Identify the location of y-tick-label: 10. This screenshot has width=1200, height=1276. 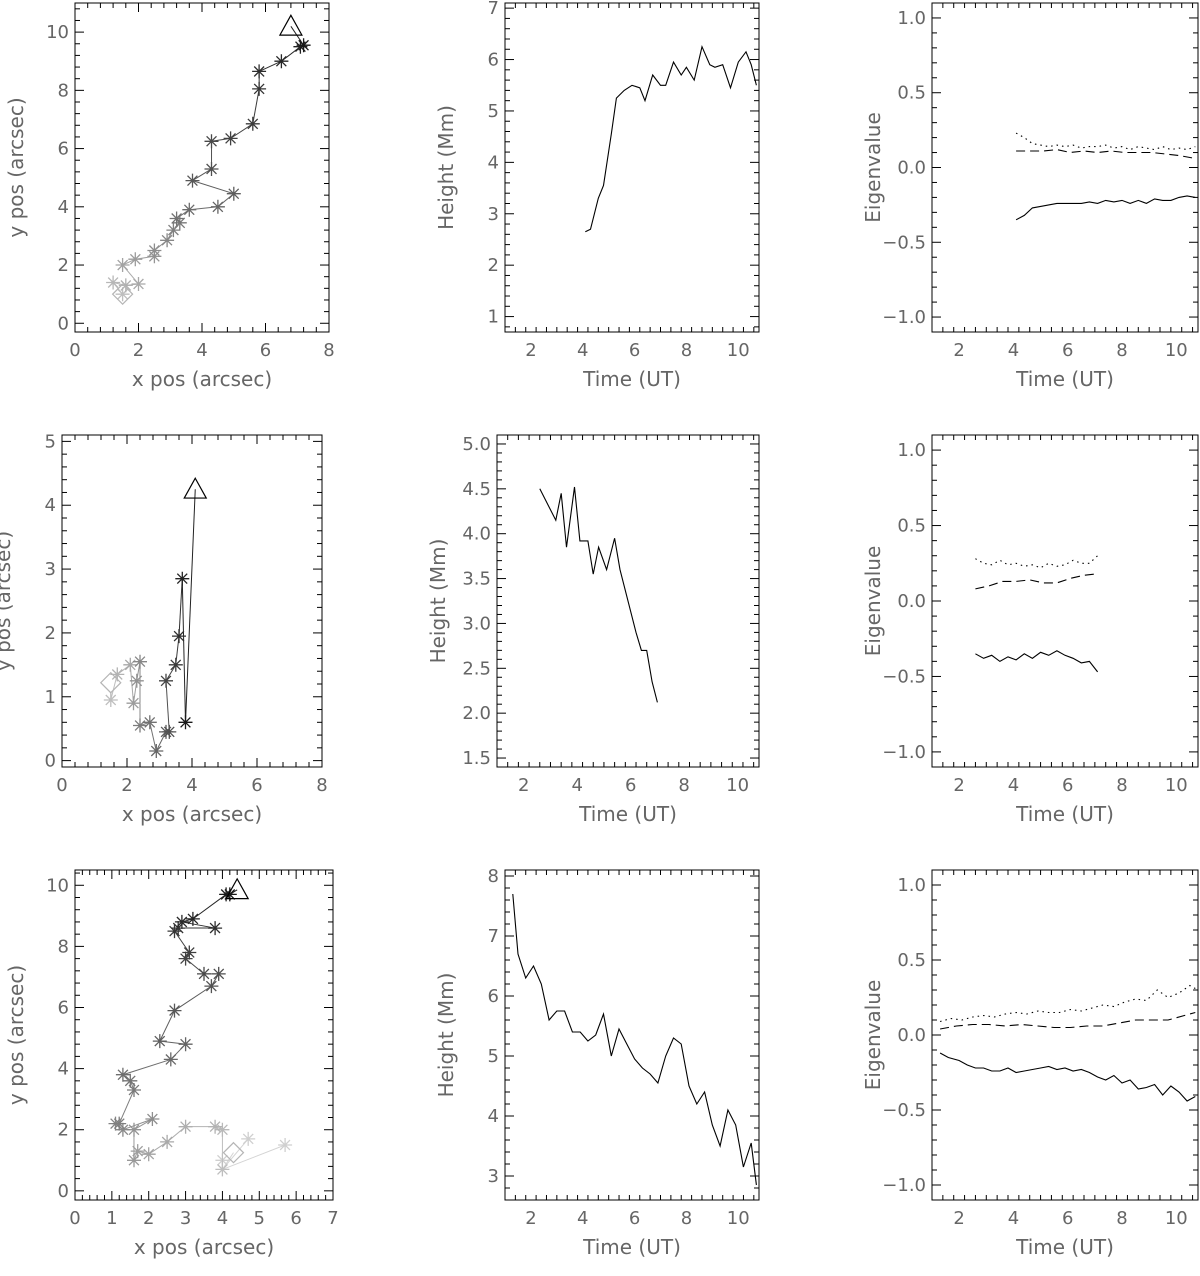
(57, 32).